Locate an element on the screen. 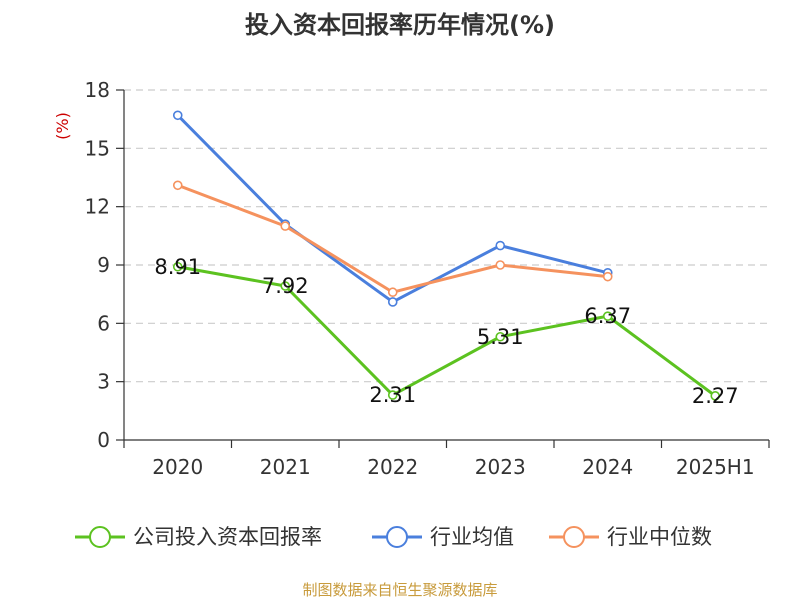 This screenshot has width=800, height=600. x-tick-label: 2021 is located at coordinates (285, 467).